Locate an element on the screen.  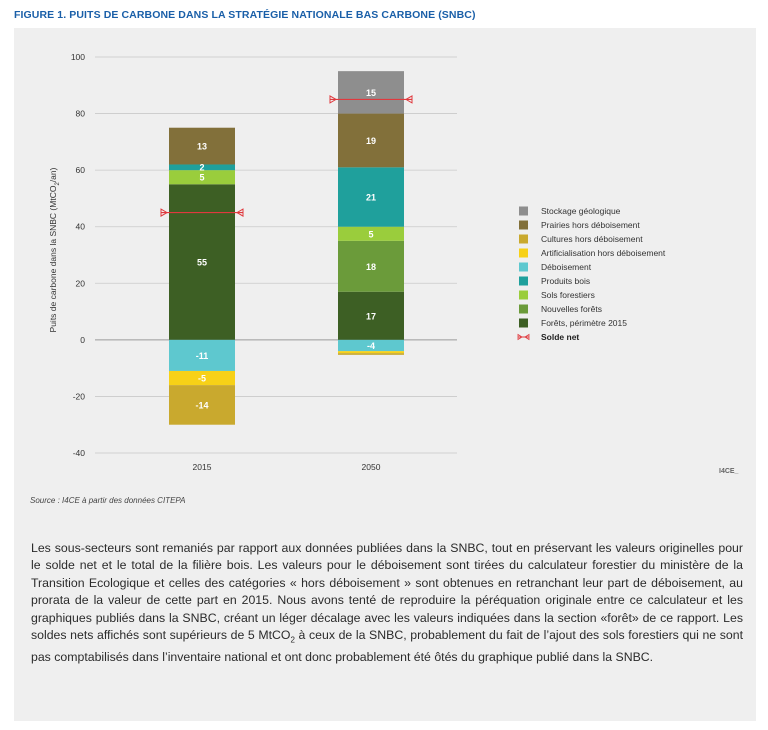
legend-label: Stockage géologique is located at coordinates (581, 211).